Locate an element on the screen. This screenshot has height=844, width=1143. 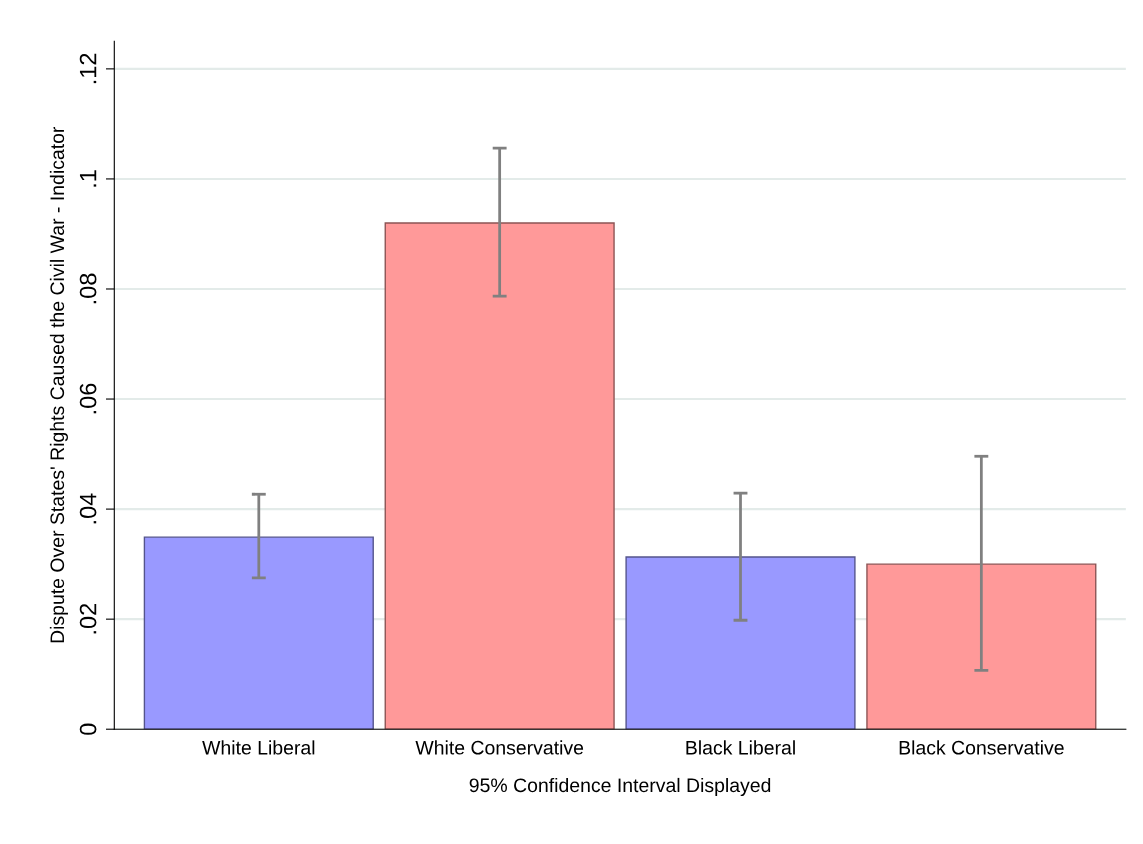
y-tick-label: .06 is located at coordinates (88, 398).